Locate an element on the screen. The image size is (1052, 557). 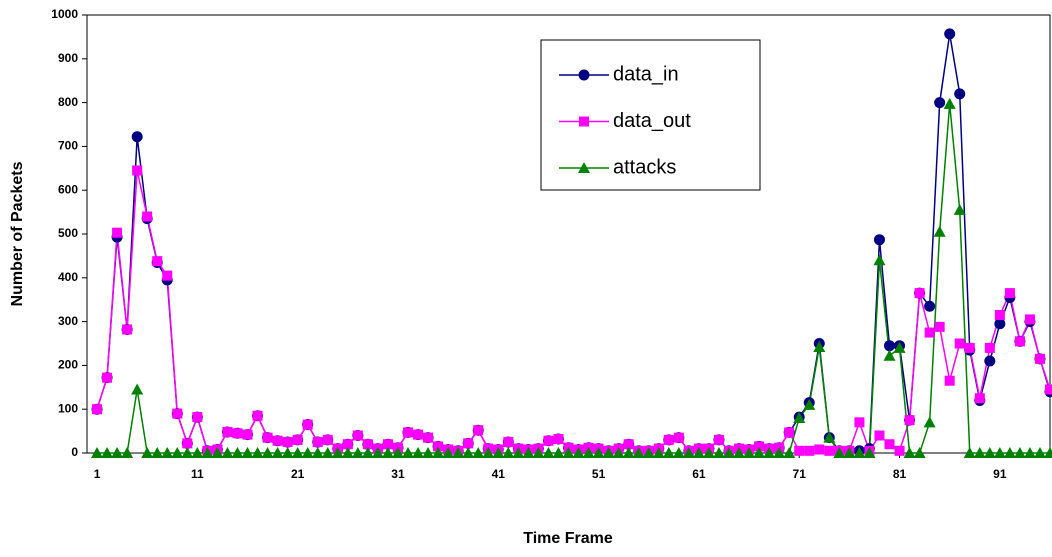
y-tick-label: 200 is located at coordinates (68, 365).